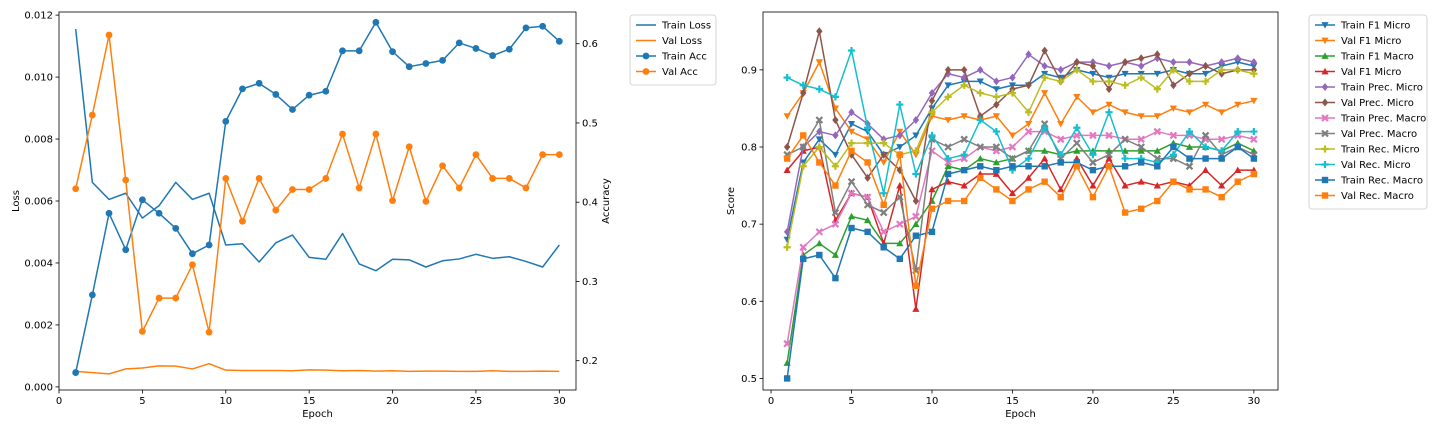 The image size is (1440, 432). I want to click on series-val-rec-micro, so click(1020, 121).